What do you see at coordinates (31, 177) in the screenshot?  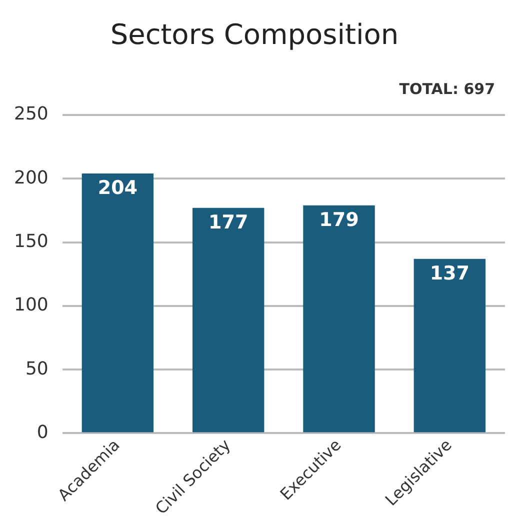 I see `y-tick-label: 200` at bounding box center [31, 177].